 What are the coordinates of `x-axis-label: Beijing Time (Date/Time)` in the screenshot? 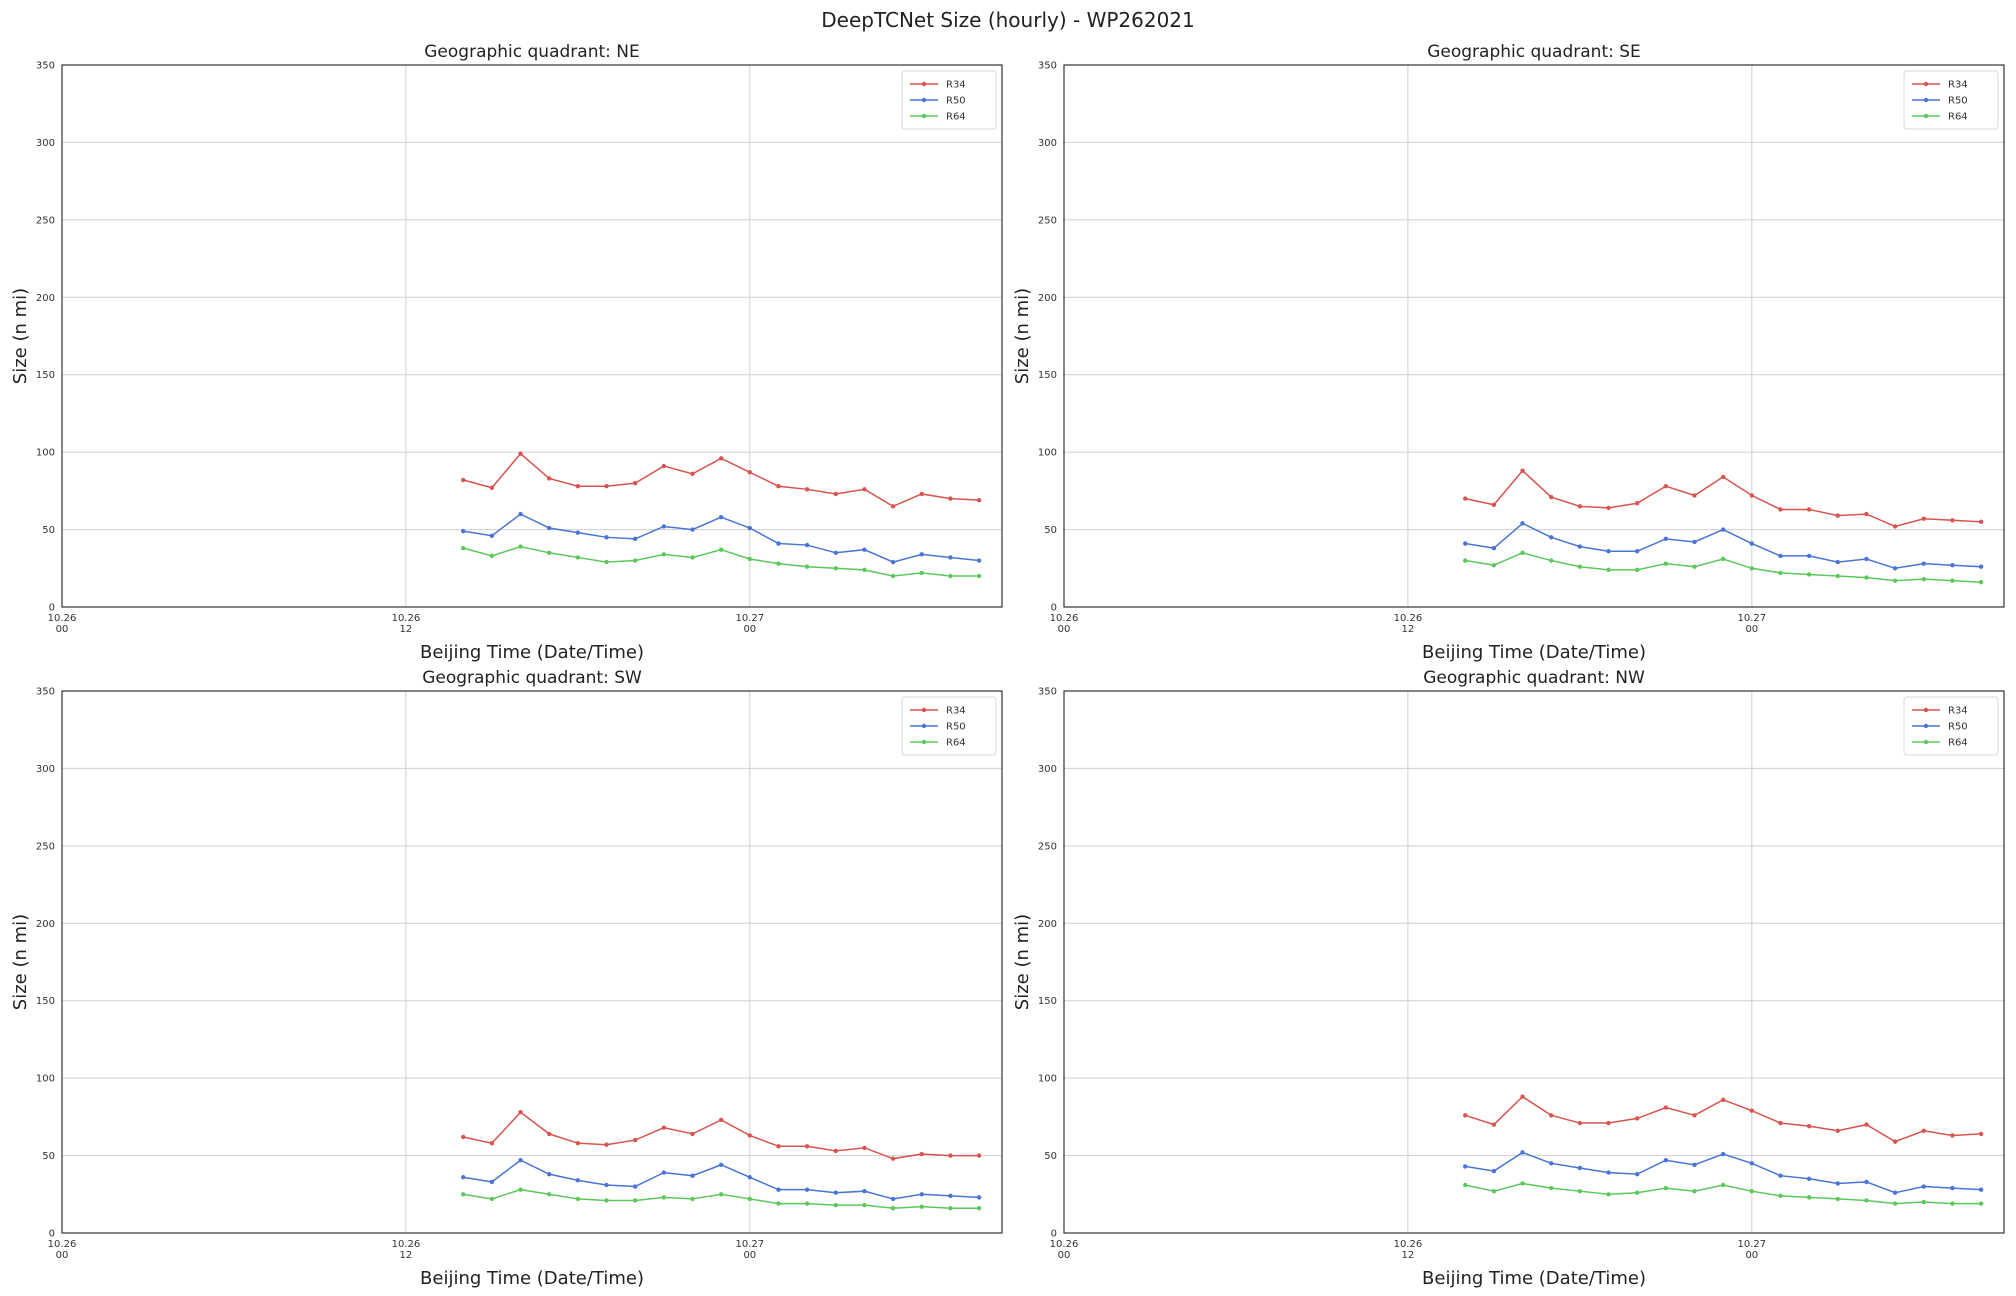 It's located at (532, 1278).